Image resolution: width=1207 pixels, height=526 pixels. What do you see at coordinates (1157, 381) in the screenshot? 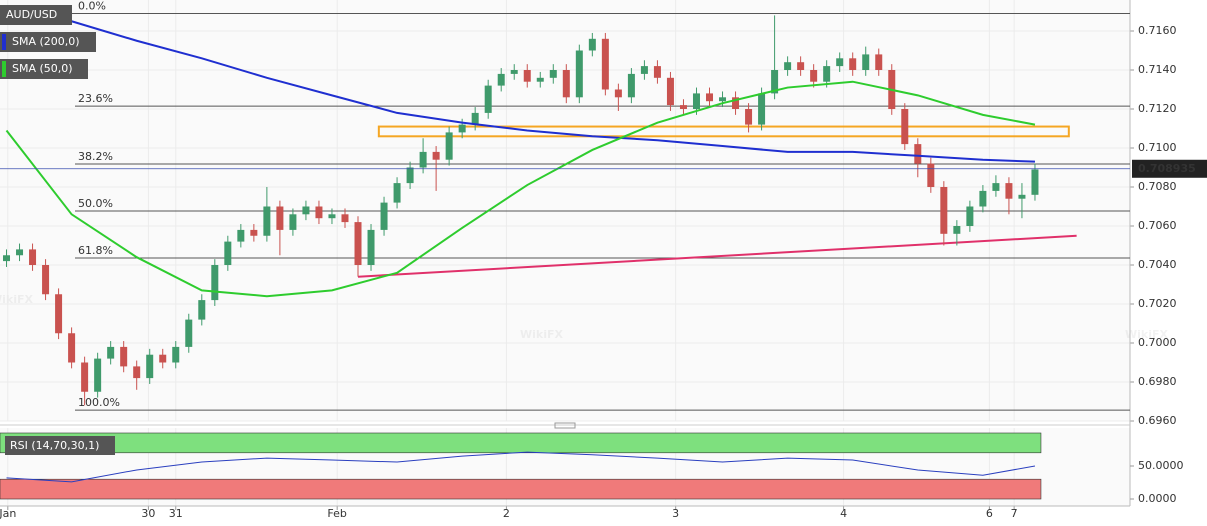
I see `y-tick-label: 0.6980` at bounding box center [1157, 381].